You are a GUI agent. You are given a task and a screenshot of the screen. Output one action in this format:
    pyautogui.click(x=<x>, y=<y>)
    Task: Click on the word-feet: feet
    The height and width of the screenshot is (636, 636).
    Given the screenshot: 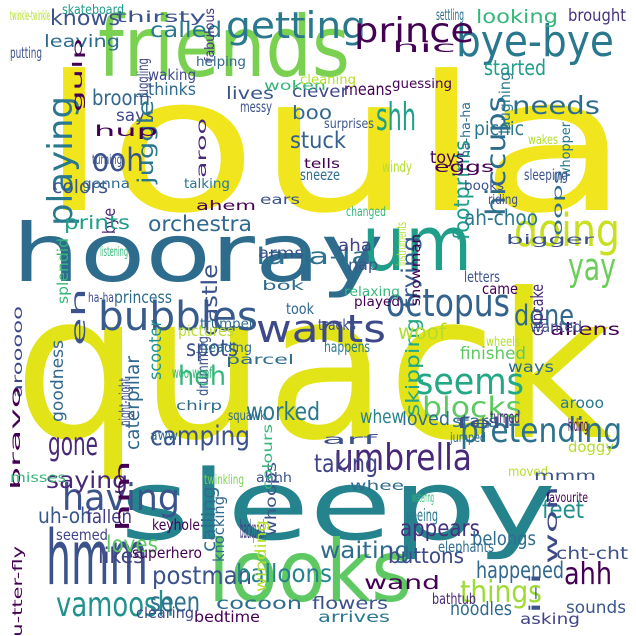 What is the action you would take?
    pyautogui.click(x=563, y=509)
    